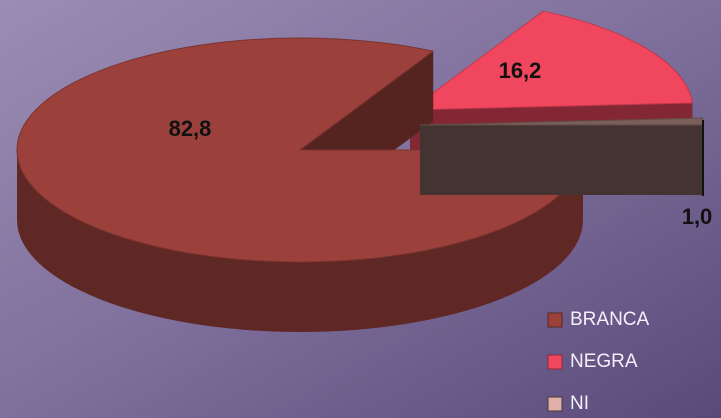 The image size is (721, 418). What do you see at coordinates (520, 70) in the screenshot?
I see `data-label: 16,2` at bounding box center [520, 70].